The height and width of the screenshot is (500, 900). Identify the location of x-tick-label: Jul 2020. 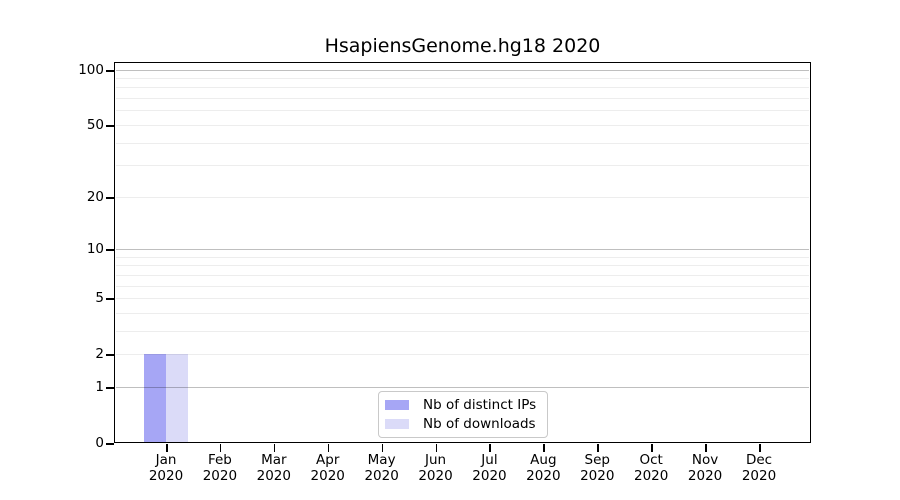
(489, 468).